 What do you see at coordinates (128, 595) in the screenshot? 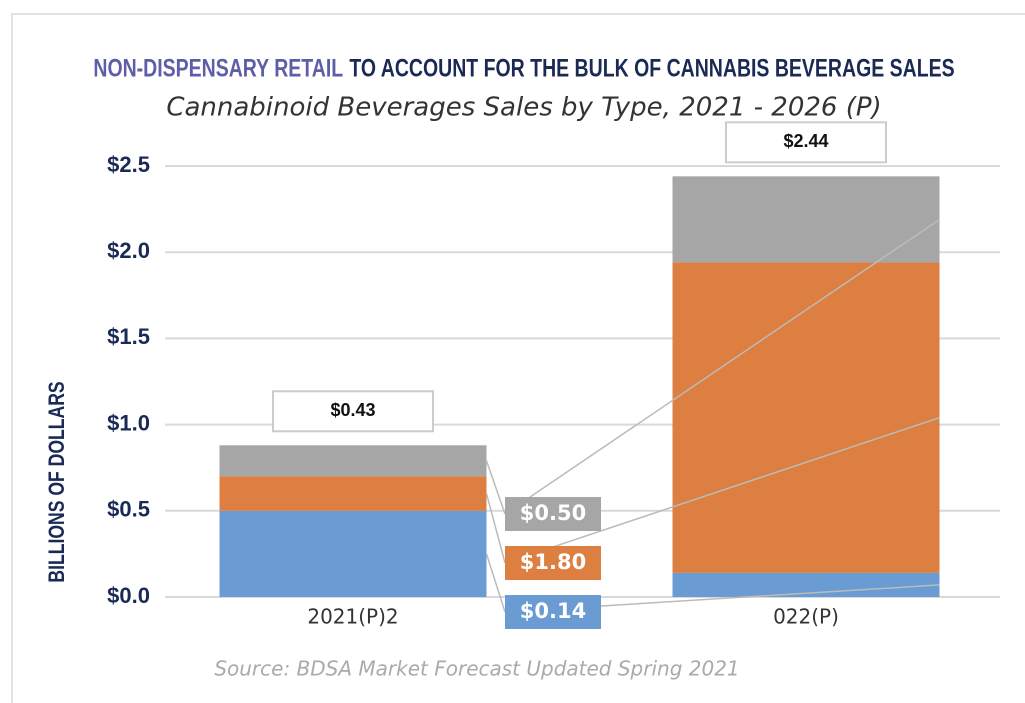
I see `y-tick-label: $0.0` at bounding box center [128, 595].